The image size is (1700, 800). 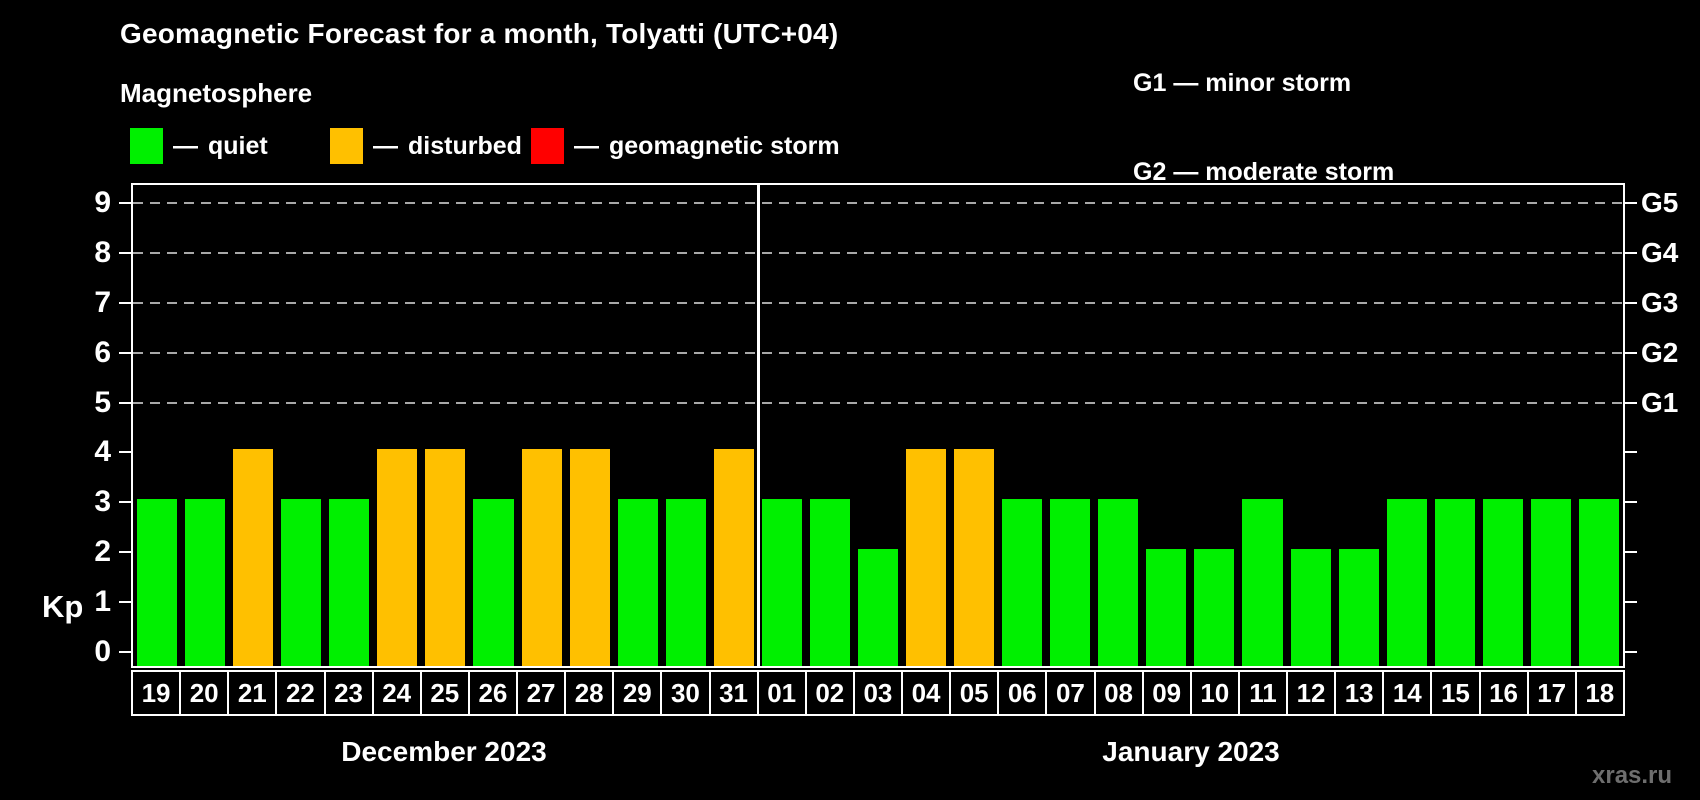 I want to click on y-tick-label-2: 2, so click(x=102, y=552).